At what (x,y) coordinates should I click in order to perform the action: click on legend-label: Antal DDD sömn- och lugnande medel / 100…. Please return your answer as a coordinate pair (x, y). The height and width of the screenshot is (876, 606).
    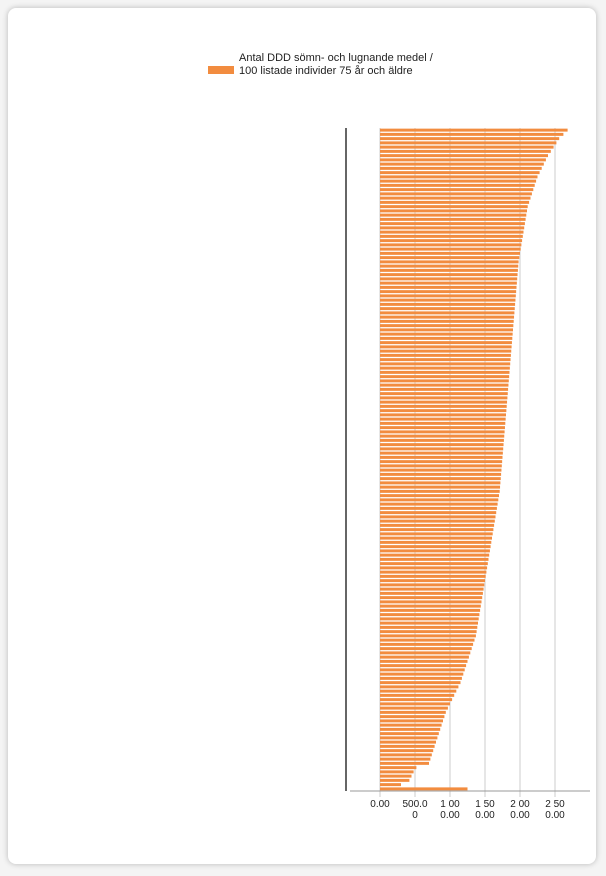
    Looking at the image, I should click on (336, 64).